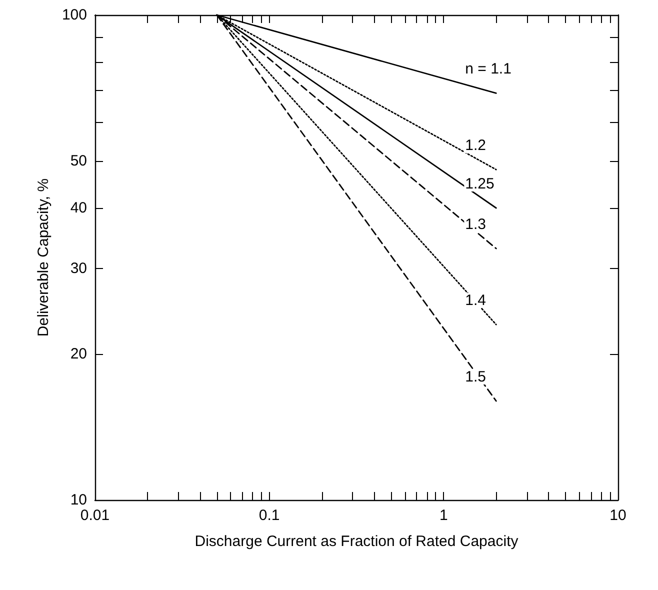  Describe the element at coordinates (74, 15) in the screenshot. I see `y-tick-label: 100` at that location.